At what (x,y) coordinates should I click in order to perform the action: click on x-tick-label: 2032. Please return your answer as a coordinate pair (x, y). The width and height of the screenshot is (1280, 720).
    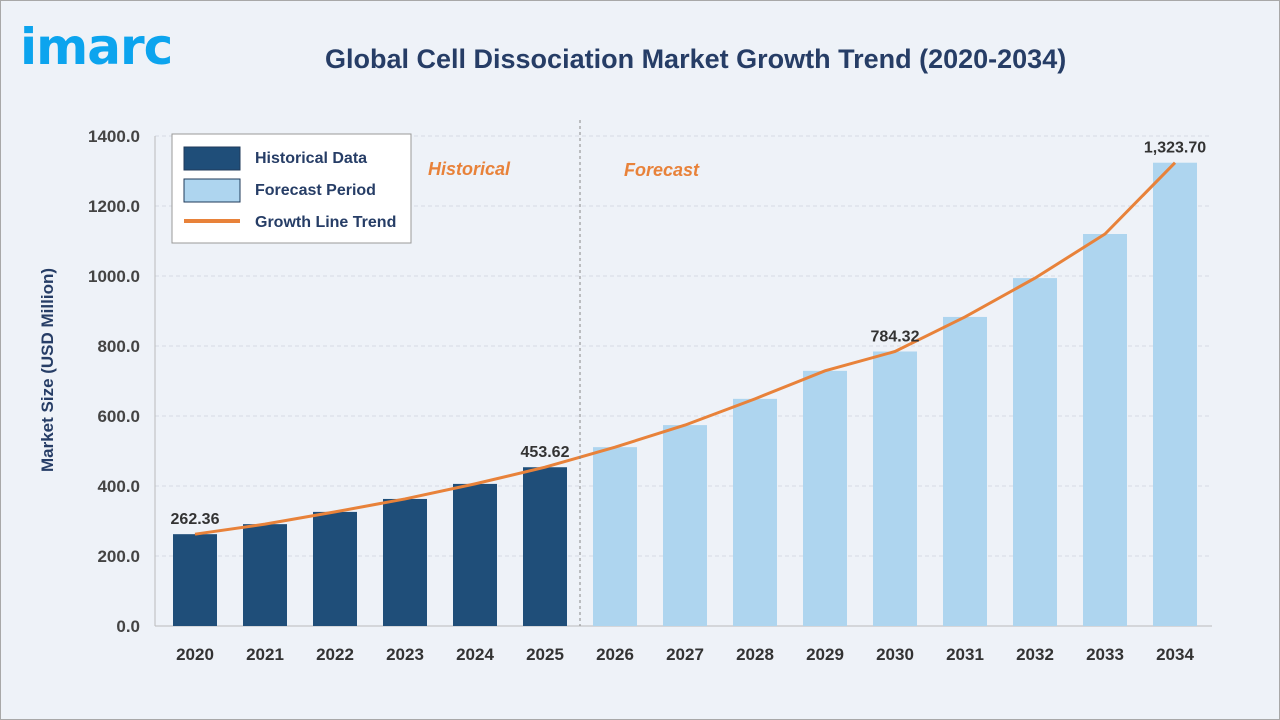
    Looking at the image, I should click on (1035, 654).